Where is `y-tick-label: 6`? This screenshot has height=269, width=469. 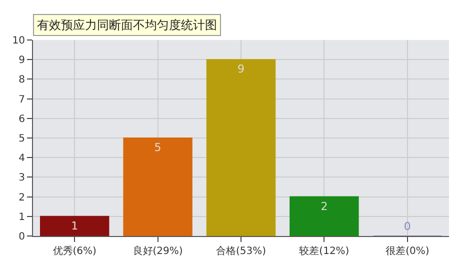
y-tick-label: 6 is located at coordinates (21, 119).